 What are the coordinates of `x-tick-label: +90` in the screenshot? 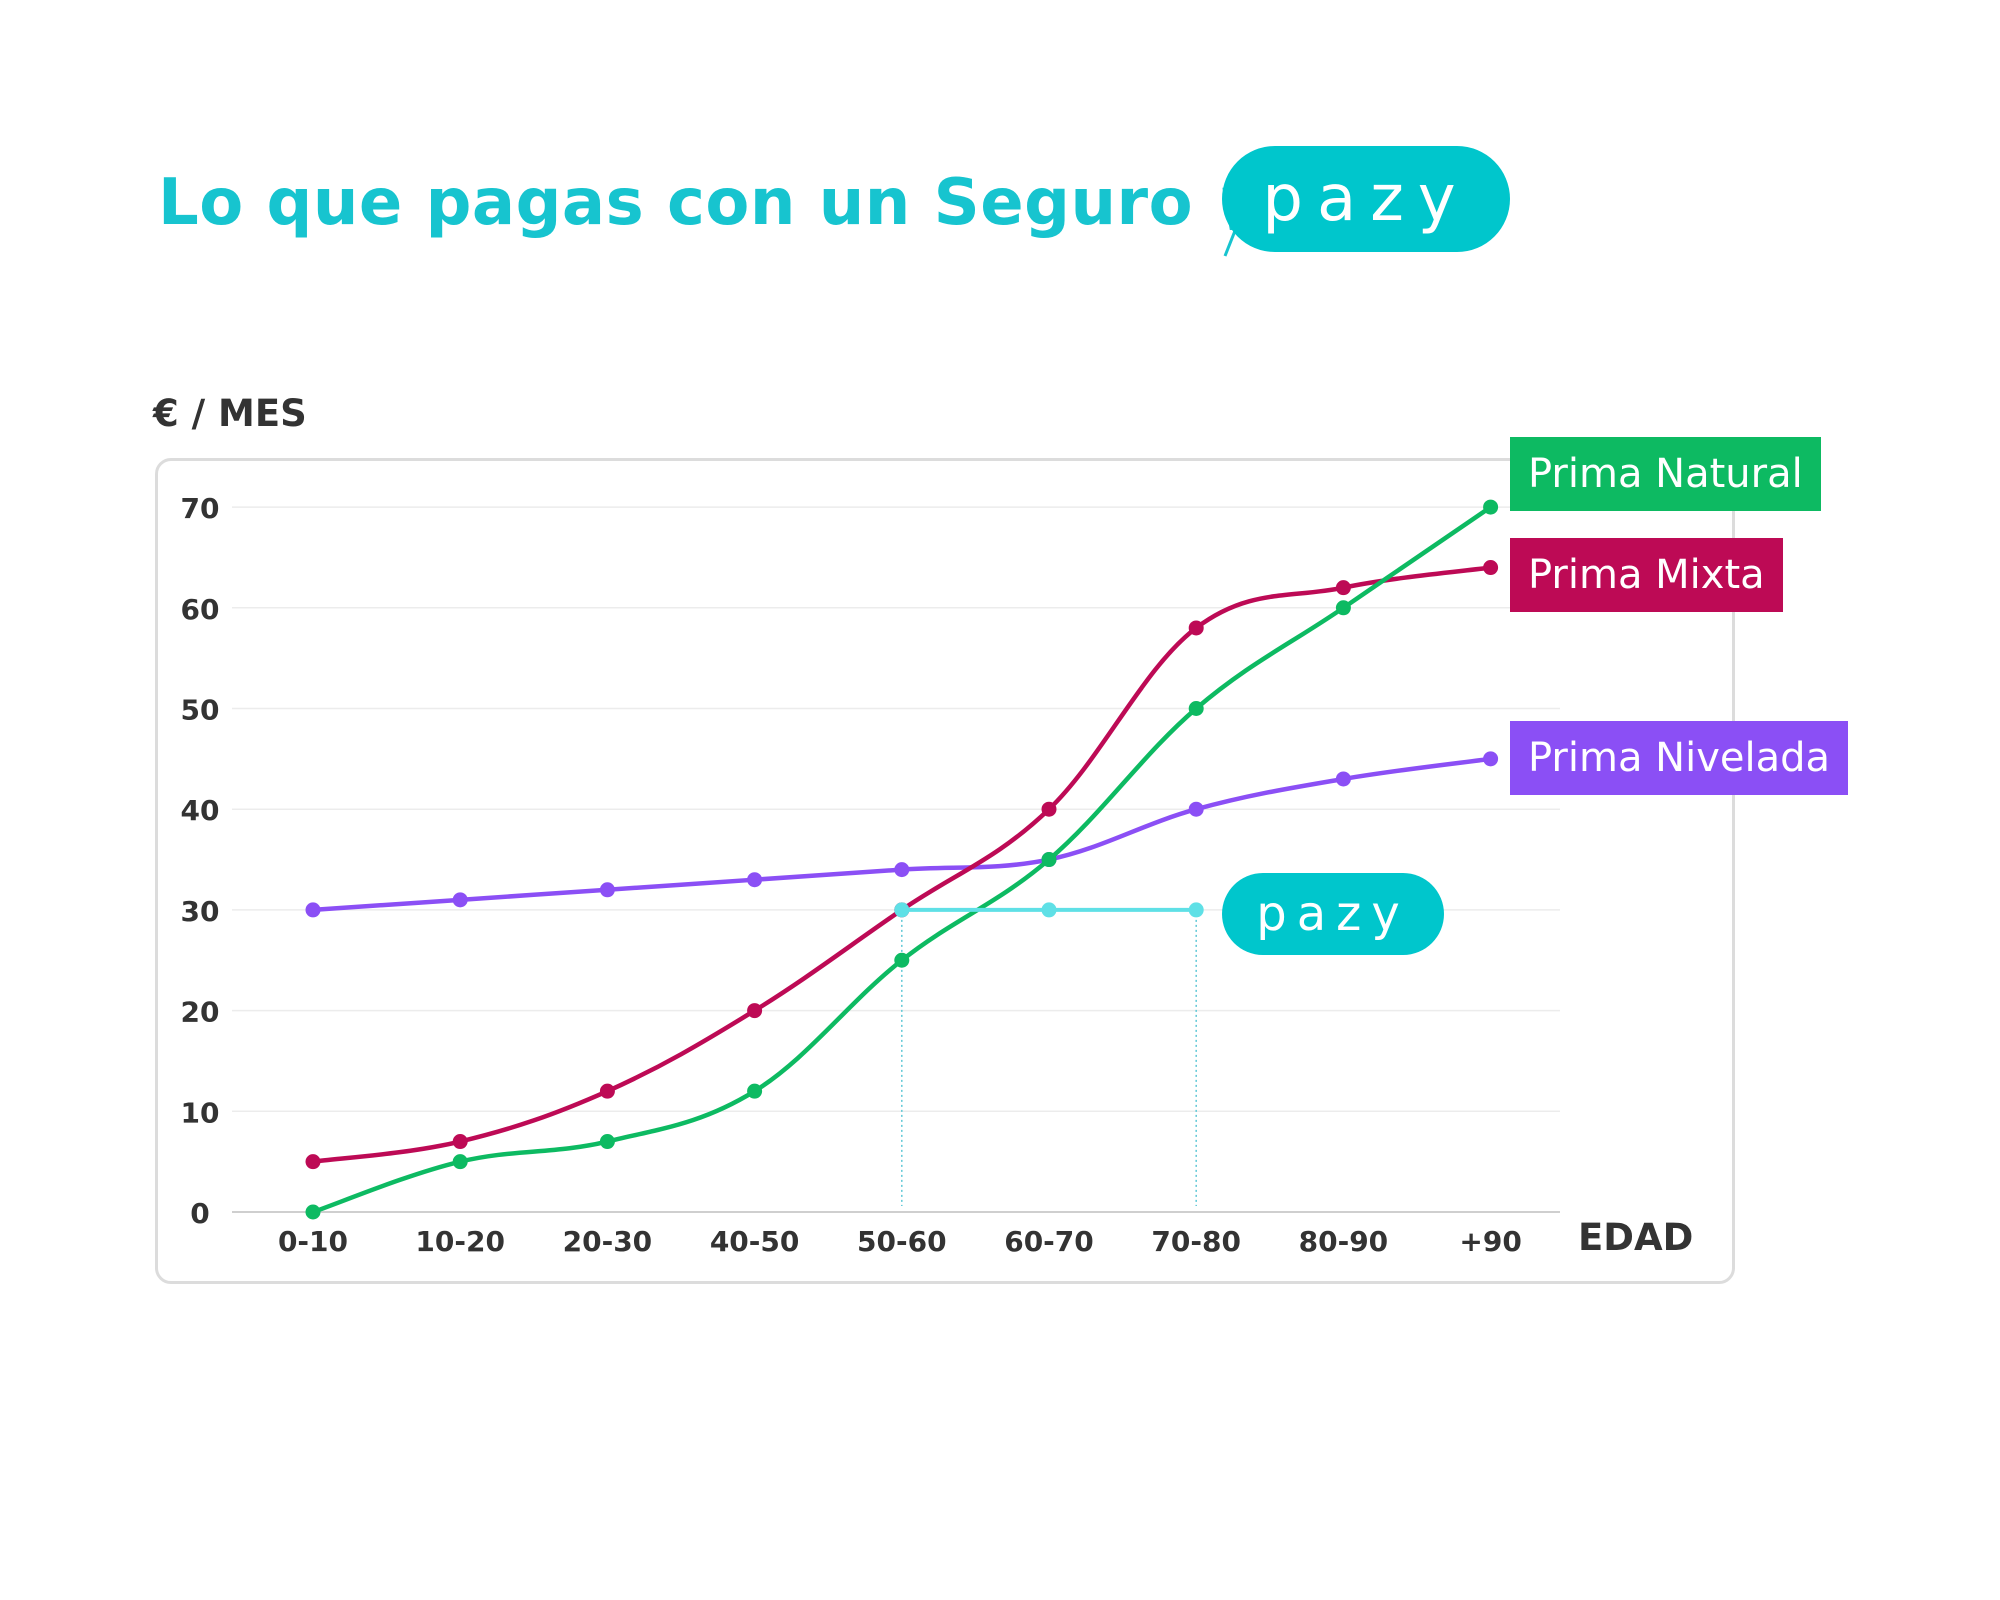 It's located at (1490, 1241).